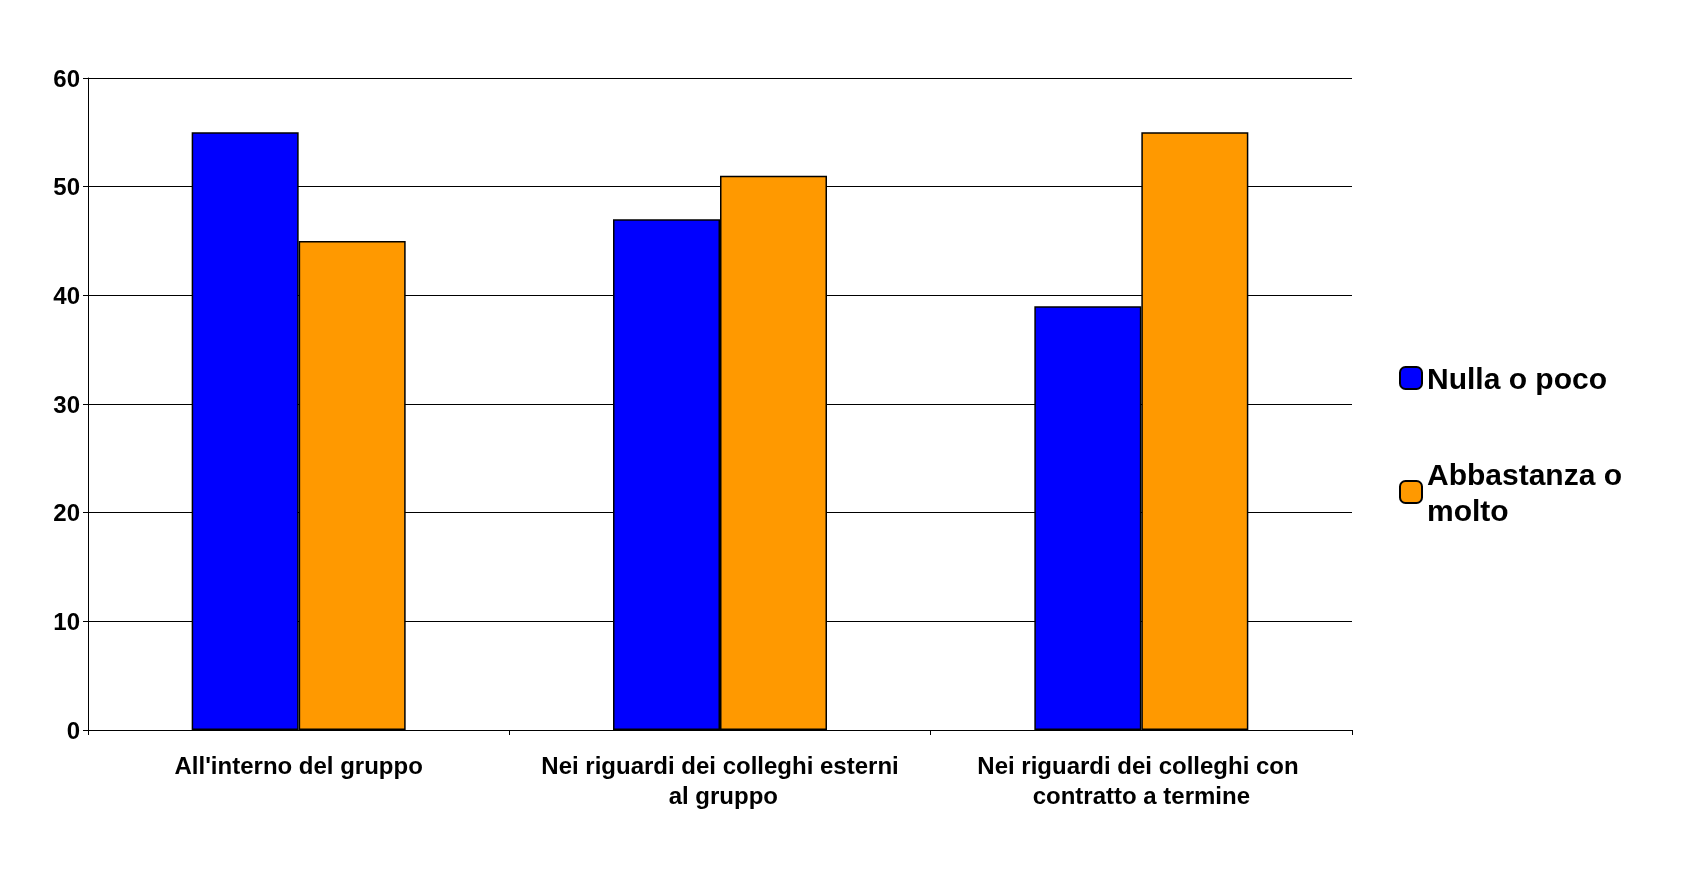 This screenshot has height=888, width=1690. Describe the element at coordinates (66, 404) in the screenshot. I see `y-tick-label: 30` at that location.